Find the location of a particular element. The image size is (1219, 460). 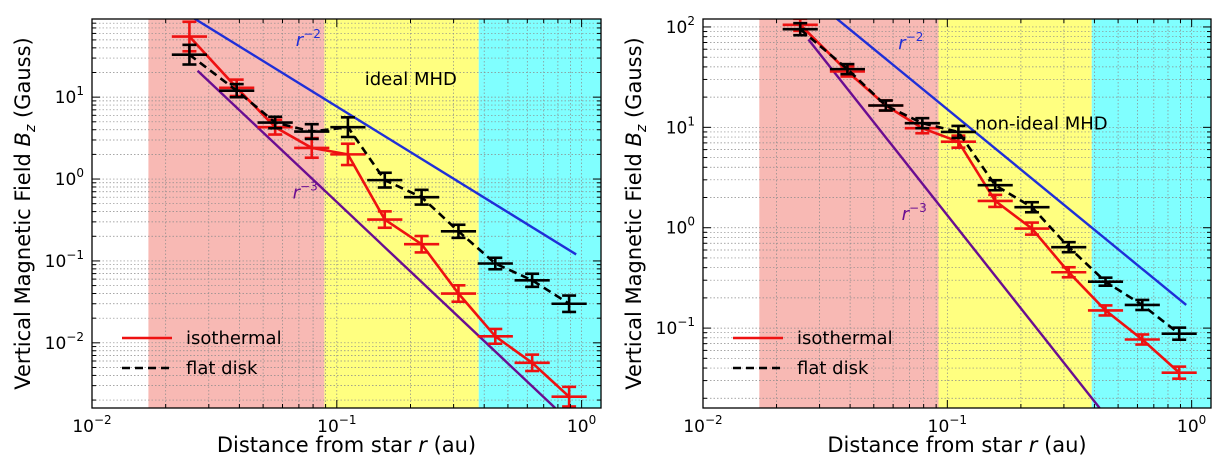

region-label: non-ideal MHD is located at coordinates (1041, 124).